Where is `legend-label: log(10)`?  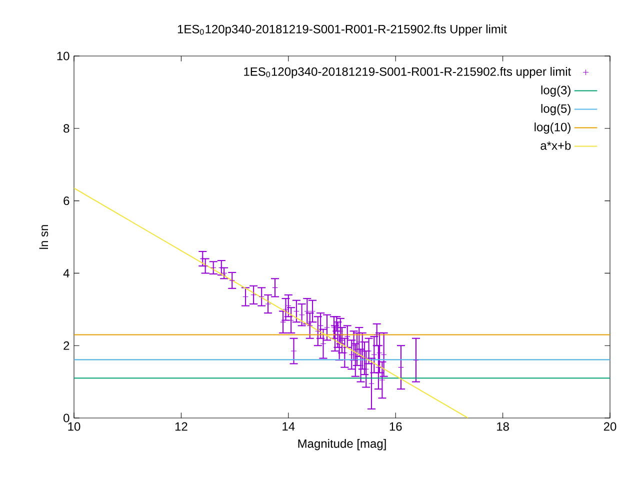 legend-label: log(10) is located at coordinates (552, 128).